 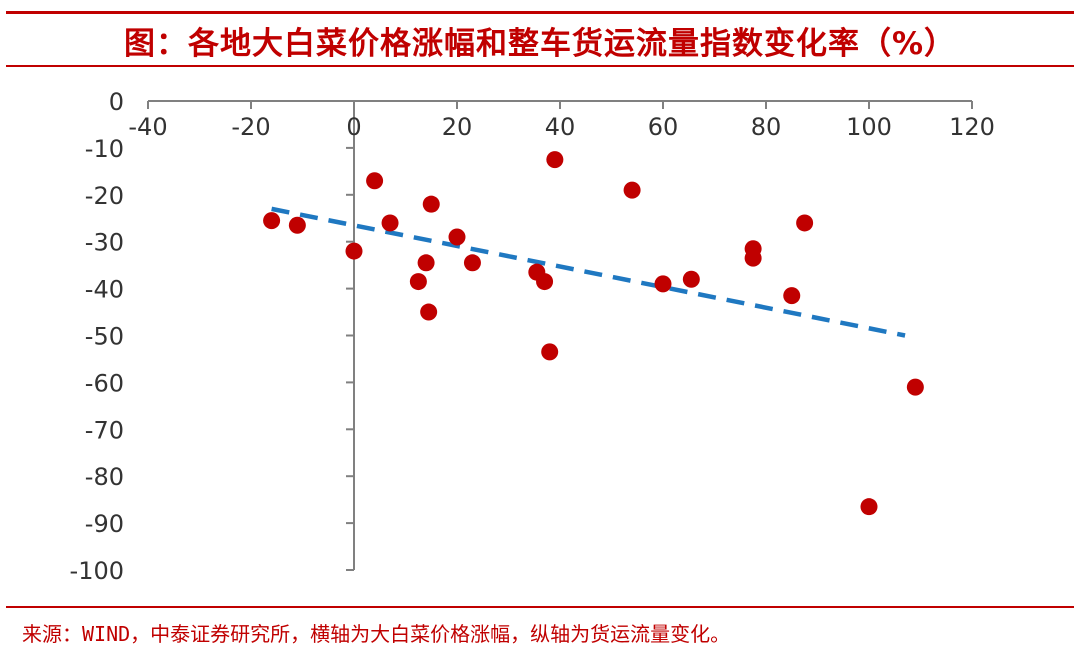 What do you see at coordinates (147, 127) in the screenshot?
I see `x-tick-label: -40` at bounding box center [147, 127].